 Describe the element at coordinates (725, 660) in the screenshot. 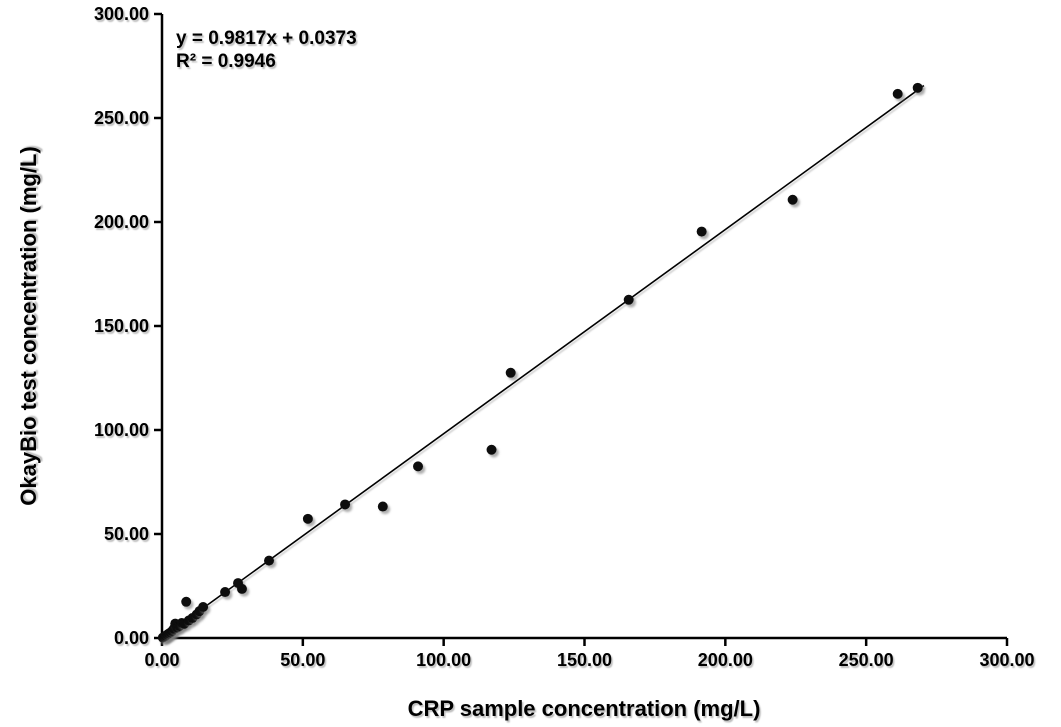

I see `x-tick-label: 200.00` at that location.